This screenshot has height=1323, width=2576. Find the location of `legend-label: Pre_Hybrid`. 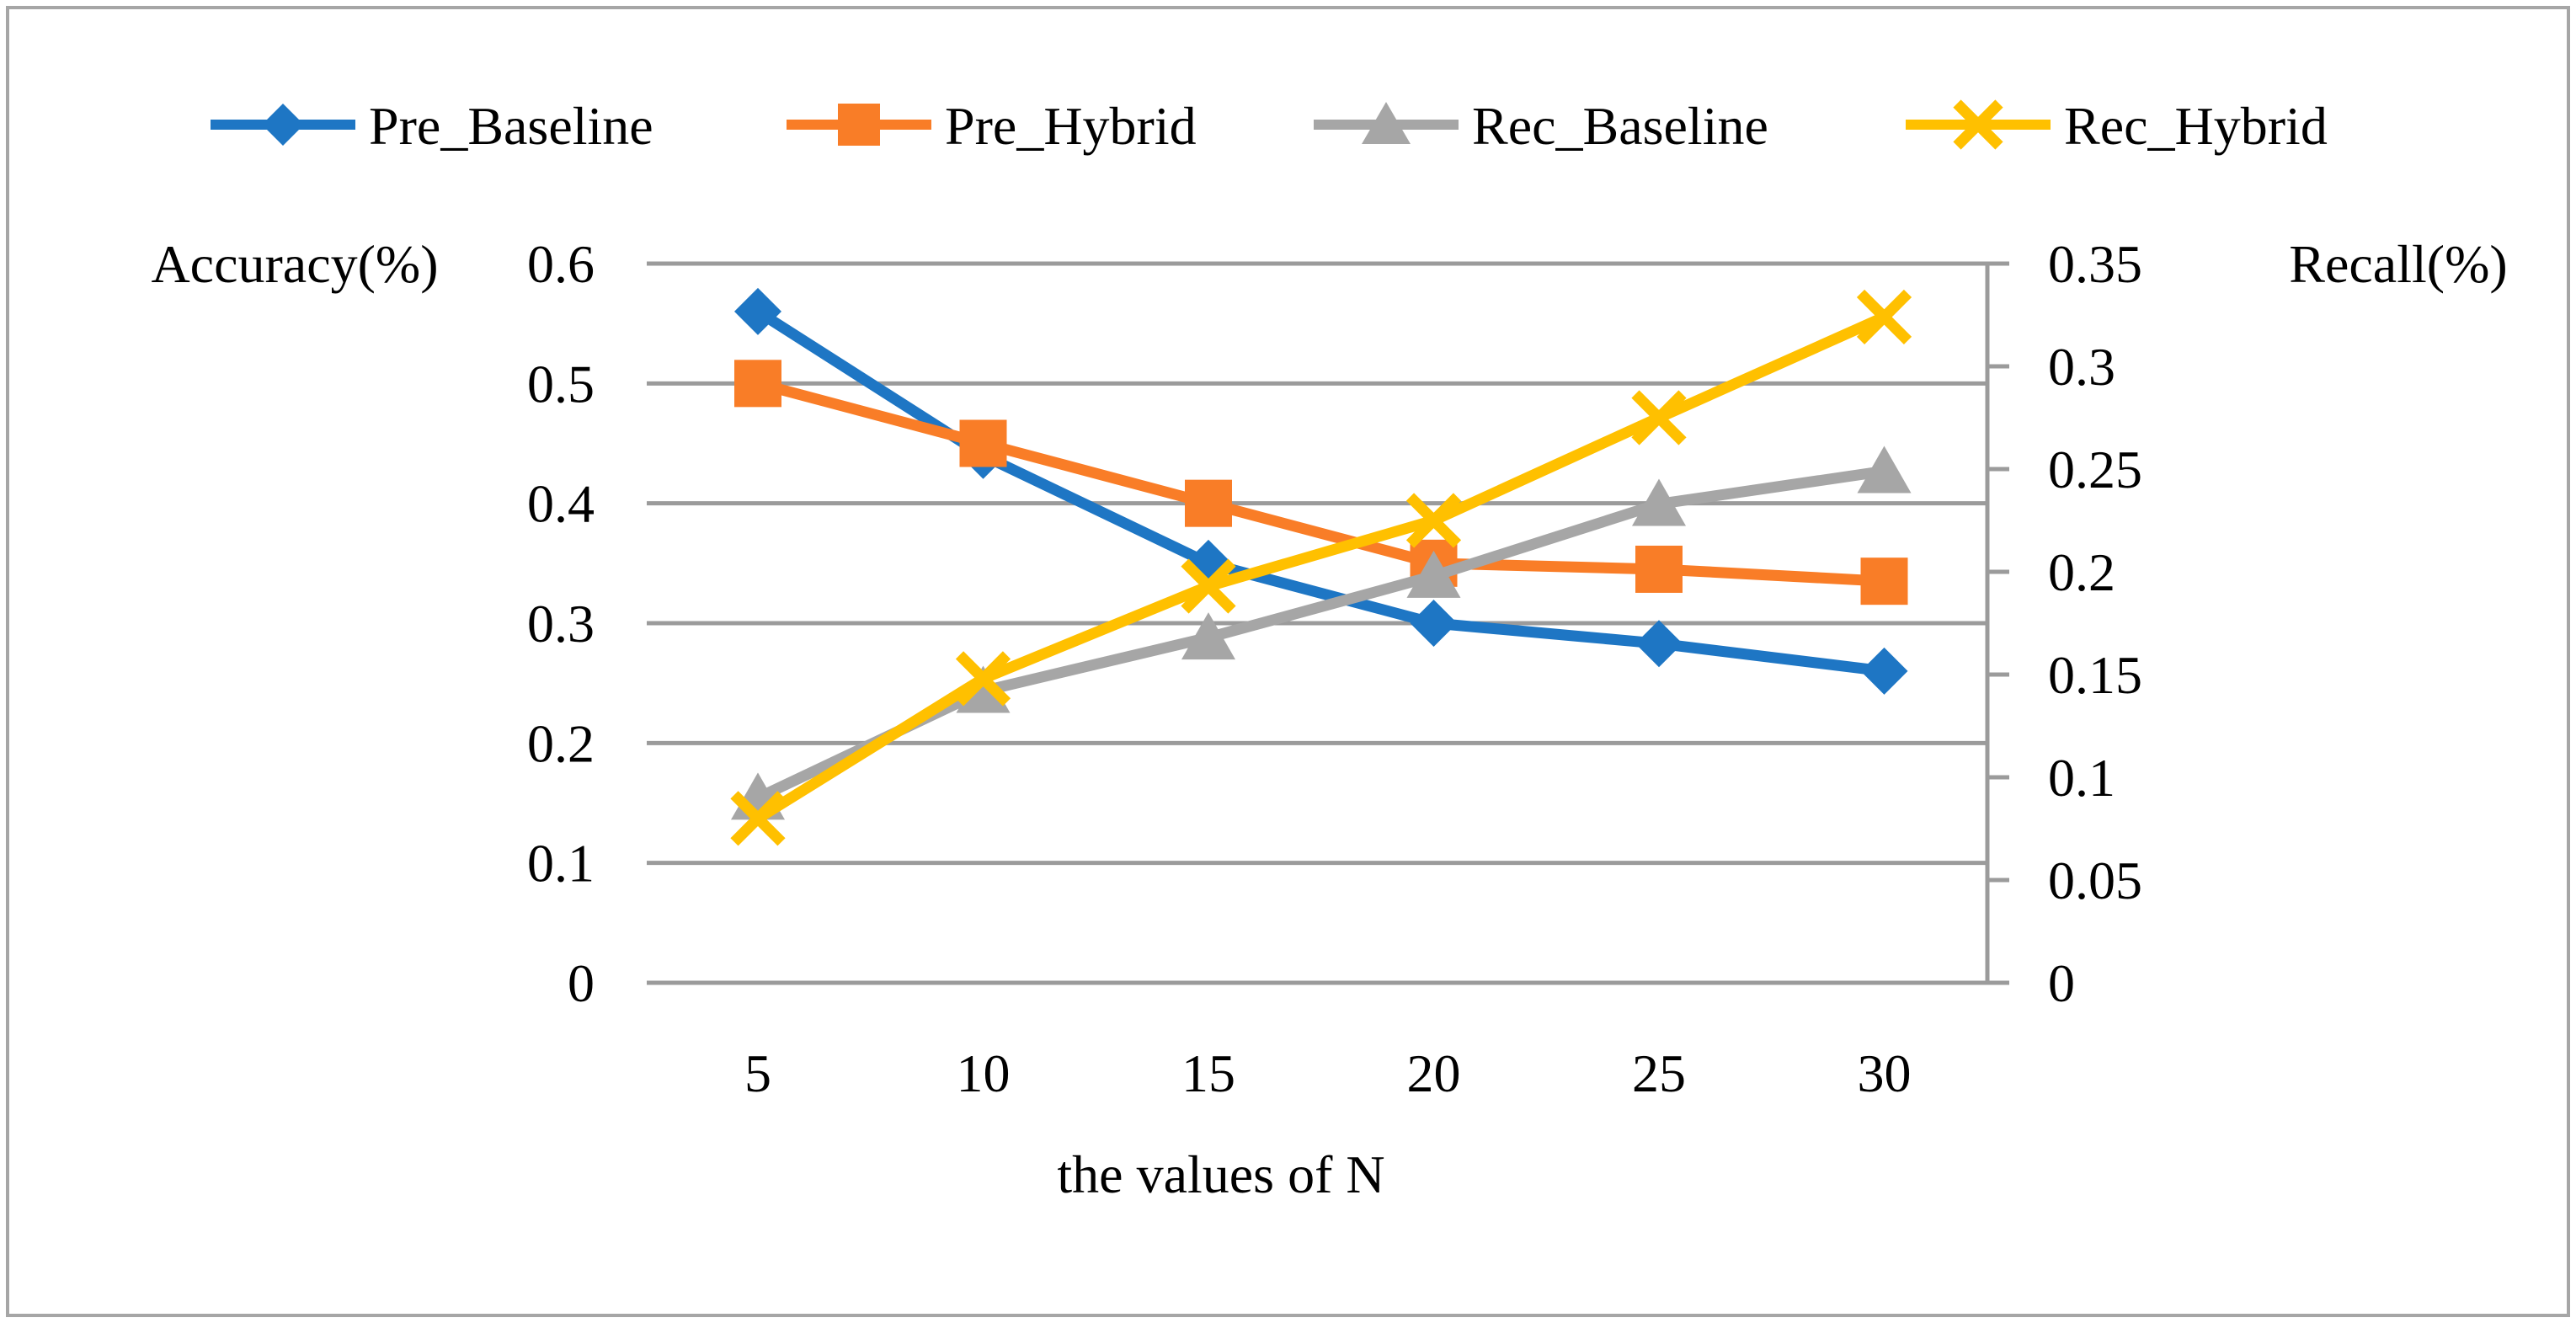

legend-label: Pre_Hybrid is located at coordinates (1071, 126).